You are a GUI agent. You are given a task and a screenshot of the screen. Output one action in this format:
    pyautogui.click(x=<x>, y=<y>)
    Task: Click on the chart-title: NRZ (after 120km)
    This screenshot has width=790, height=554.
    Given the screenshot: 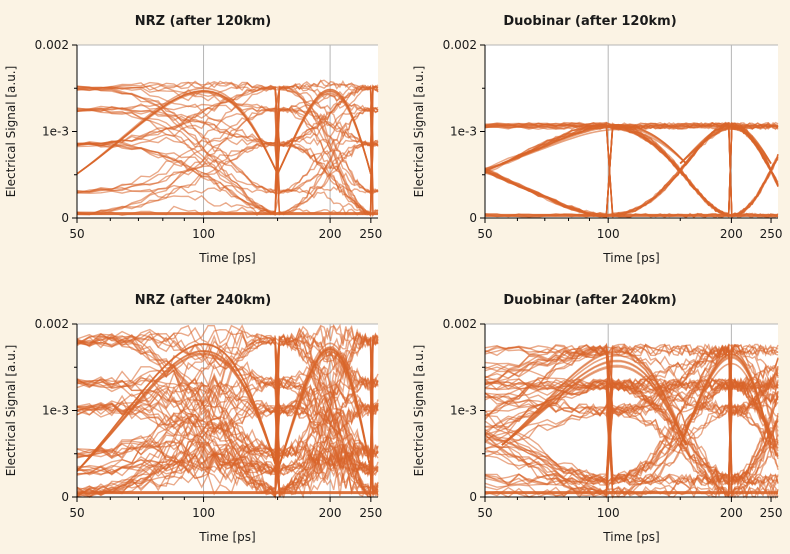 What is the action you would take?
    pyautogui.click(x=203, y=21)
    